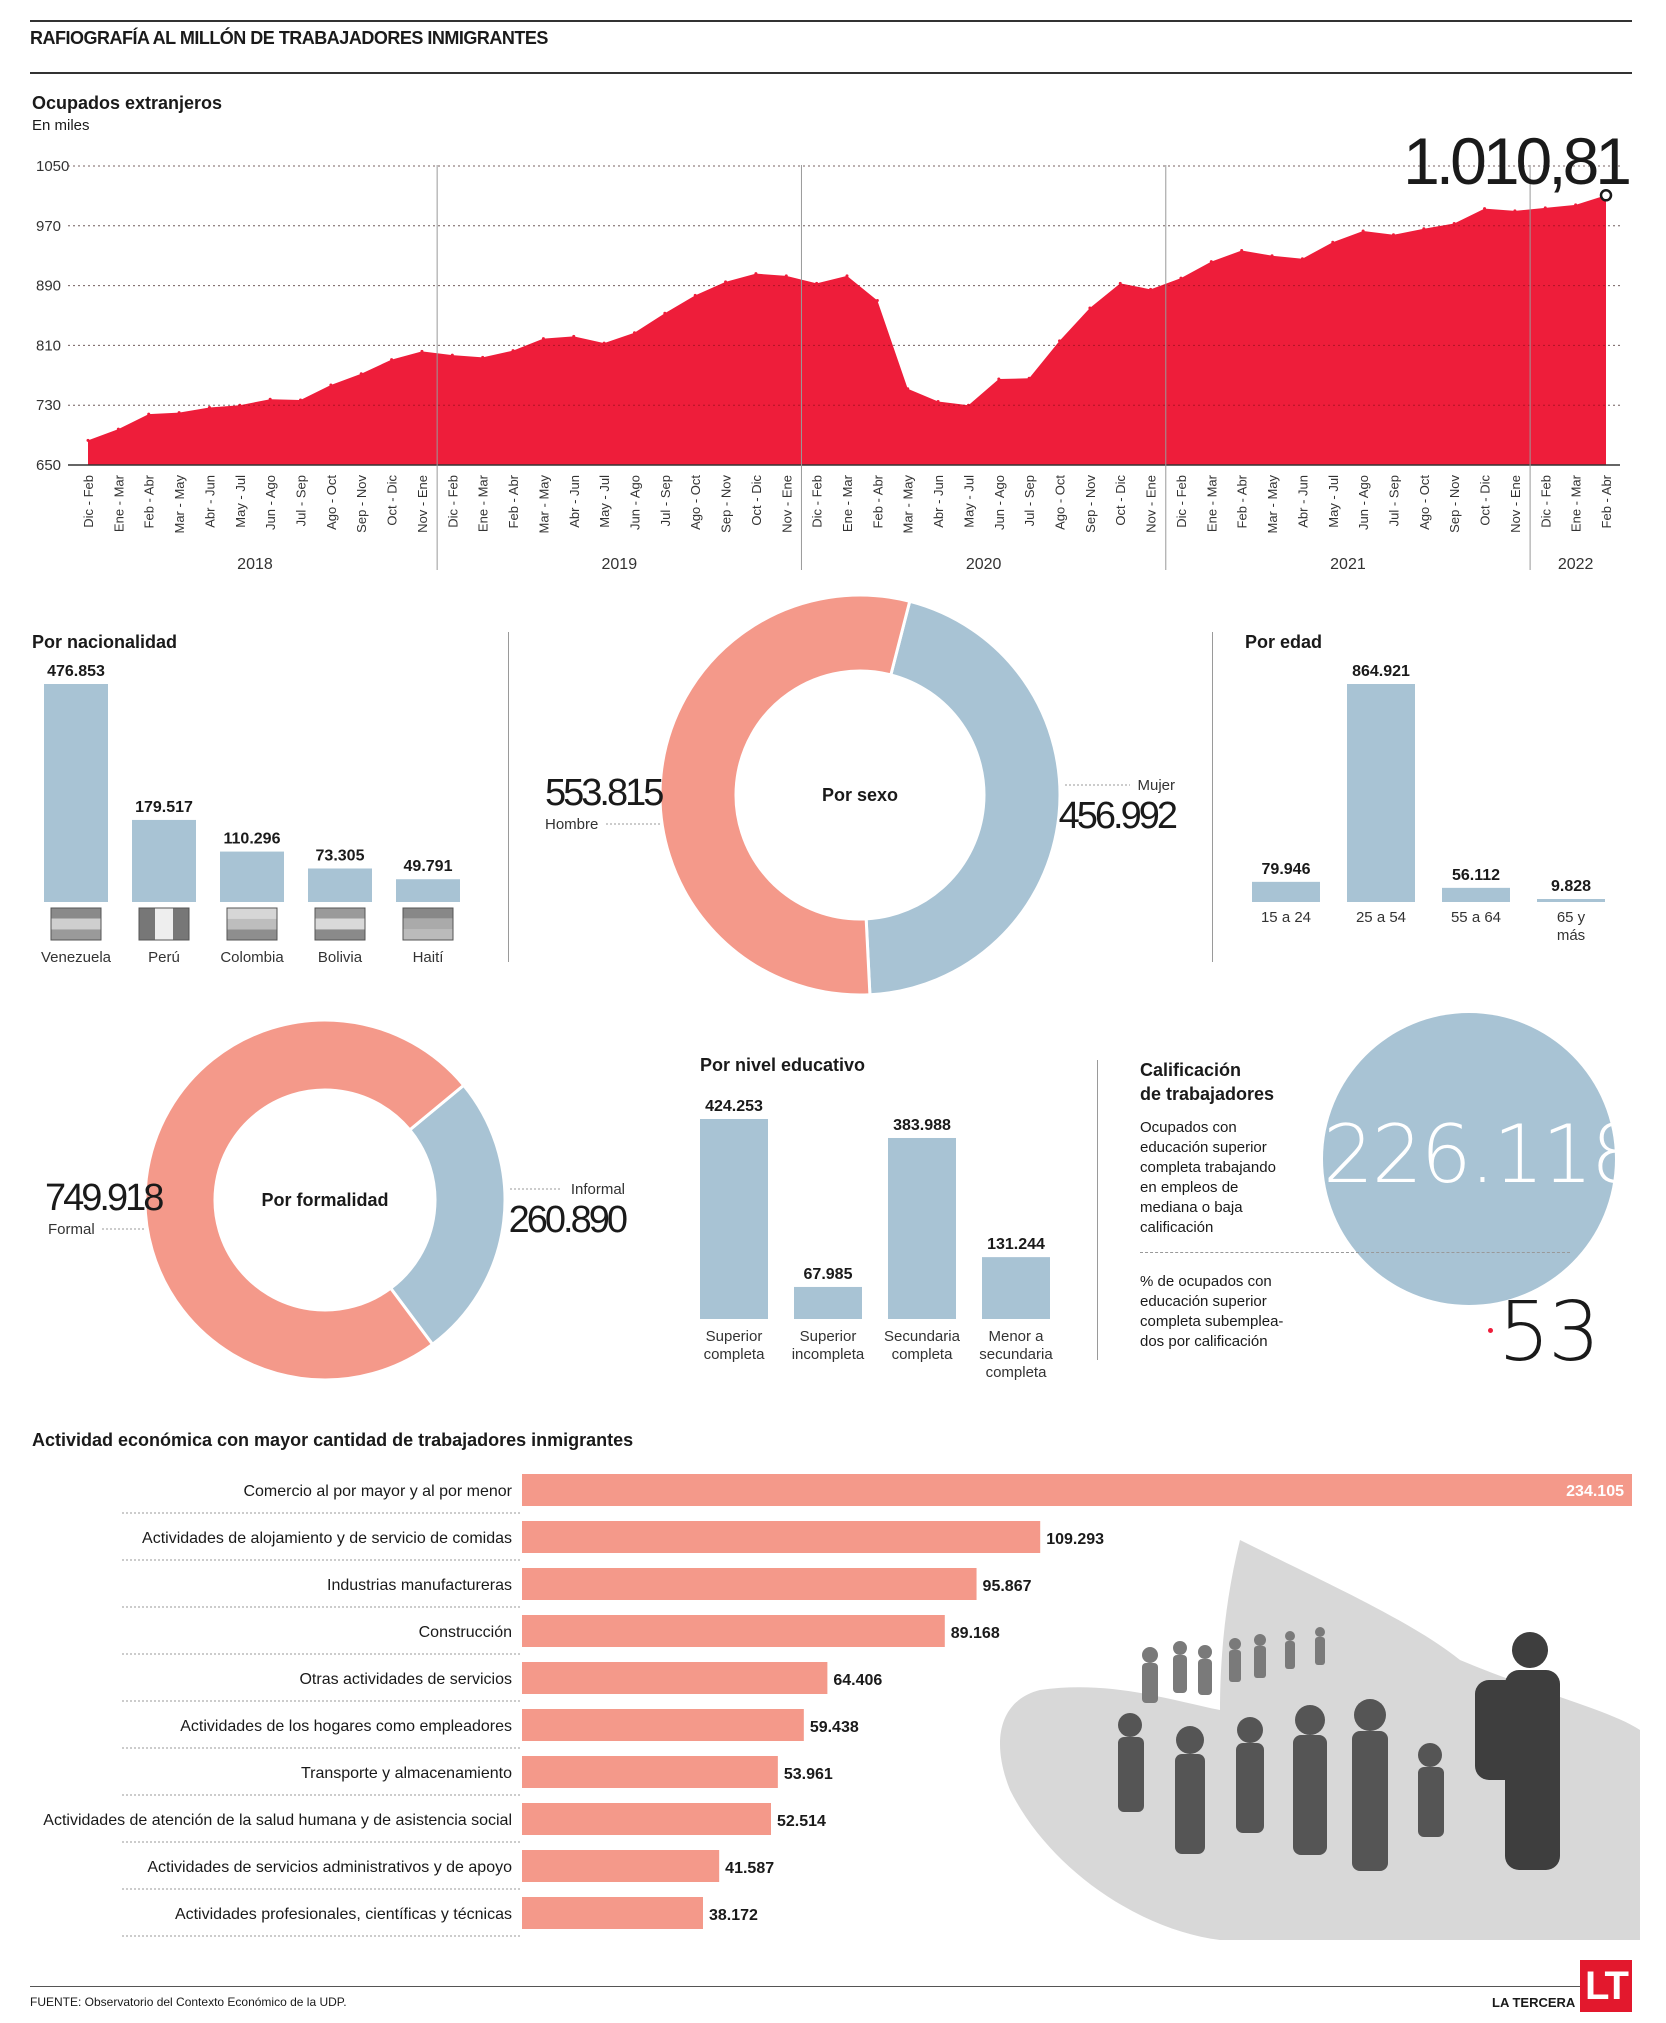 This screenshot has height=2023, width=1666. I want to click on calificacion-separator, so click(1355, 1252).